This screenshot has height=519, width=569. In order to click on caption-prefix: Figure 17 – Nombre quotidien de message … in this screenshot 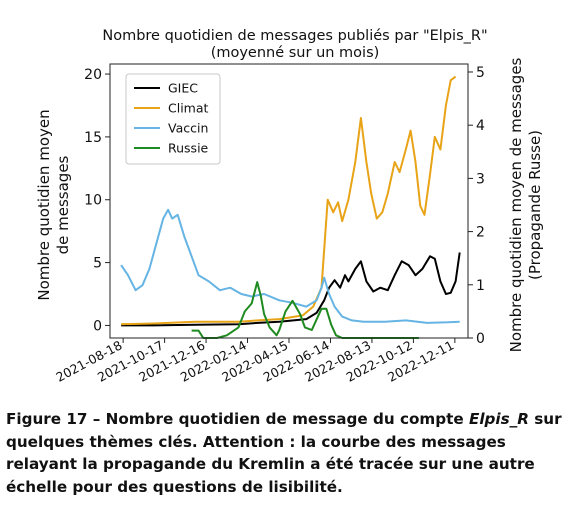, I will do `click(237, 419)`.